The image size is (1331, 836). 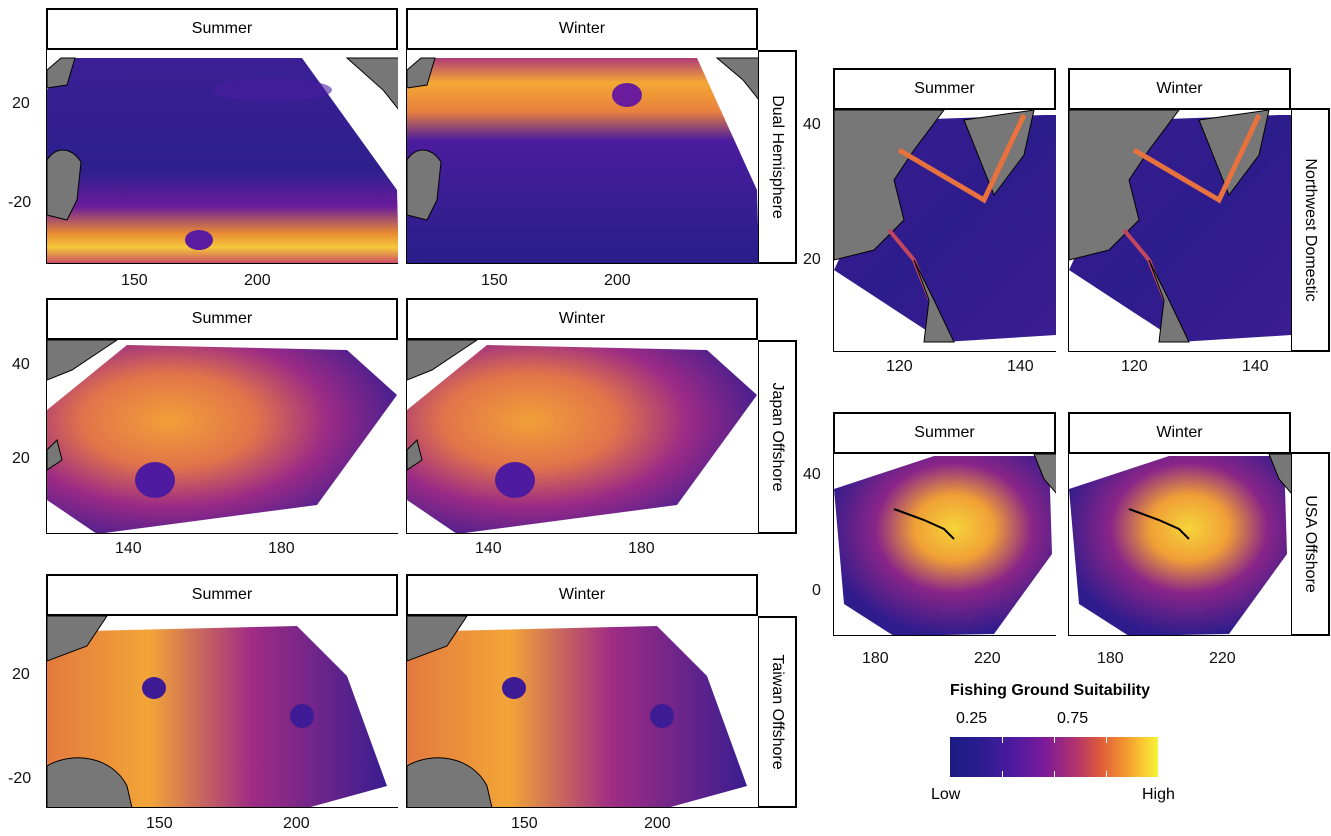 I want to click on dual-xtick-150-summer: 150, so click(x=134, y=280).